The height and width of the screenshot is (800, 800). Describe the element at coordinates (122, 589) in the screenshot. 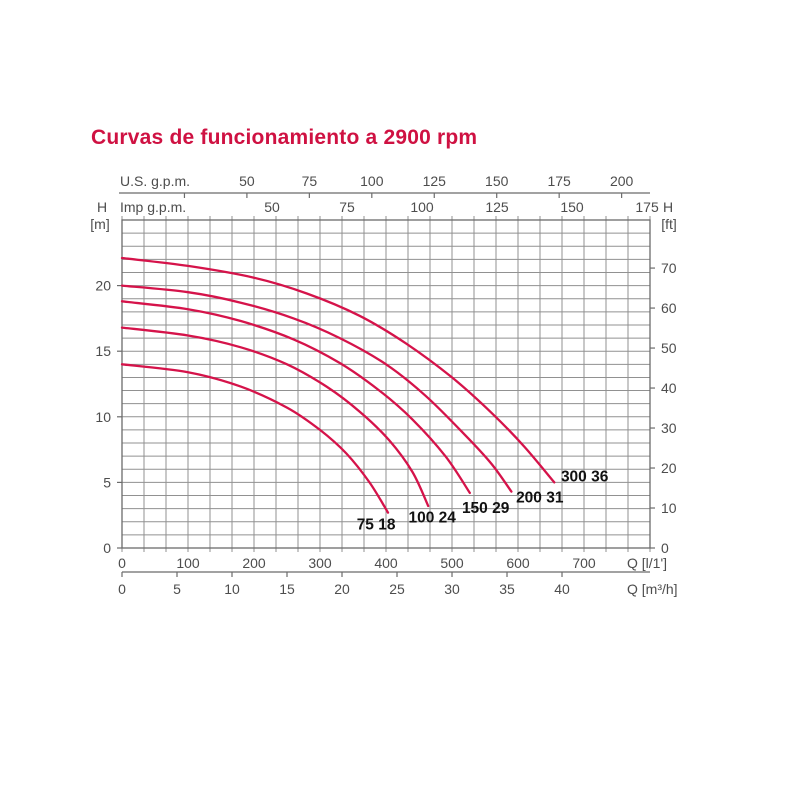

I see `m3h-tick-label: 0` at that location.